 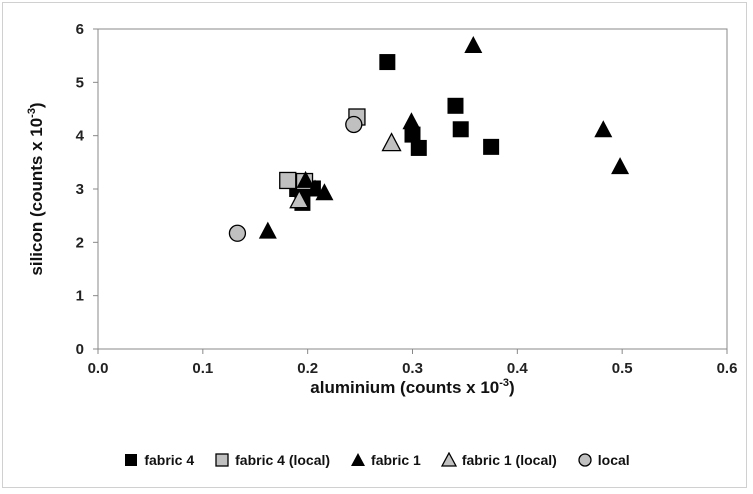 What do you see at coordinates (307, 368) in the screenshot?
I see `x-tick-label: 0.2` at bounding box center [307, 368].